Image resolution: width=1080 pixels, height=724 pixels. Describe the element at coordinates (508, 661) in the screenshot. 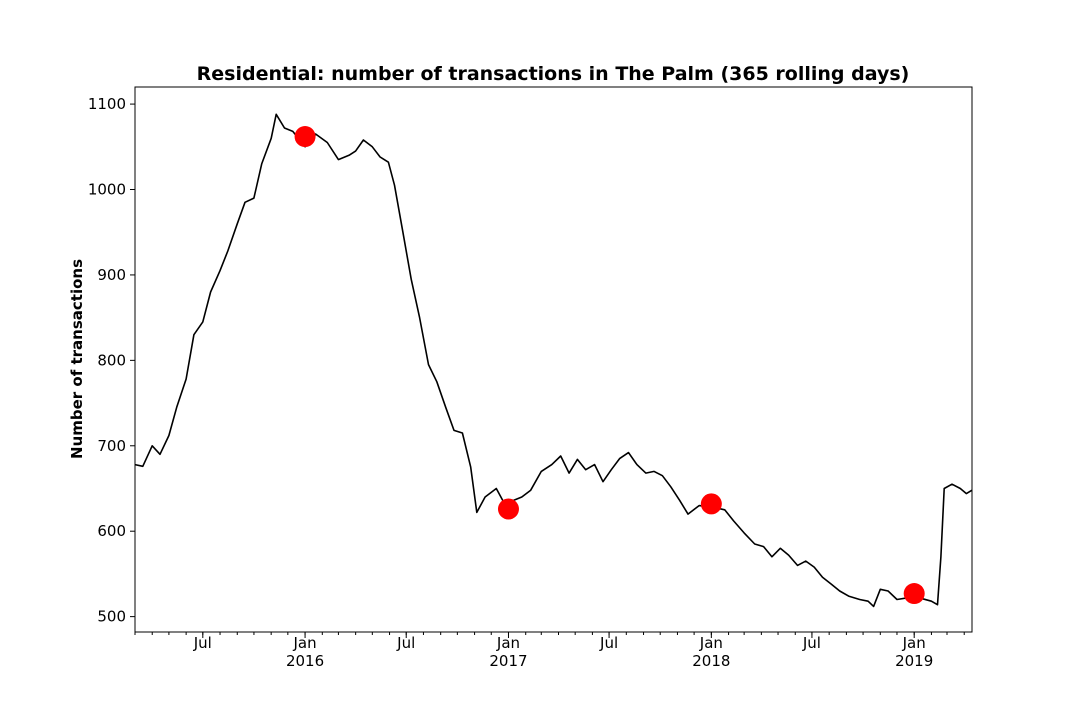

I see `x-tick-year-label: 2017` at that location.